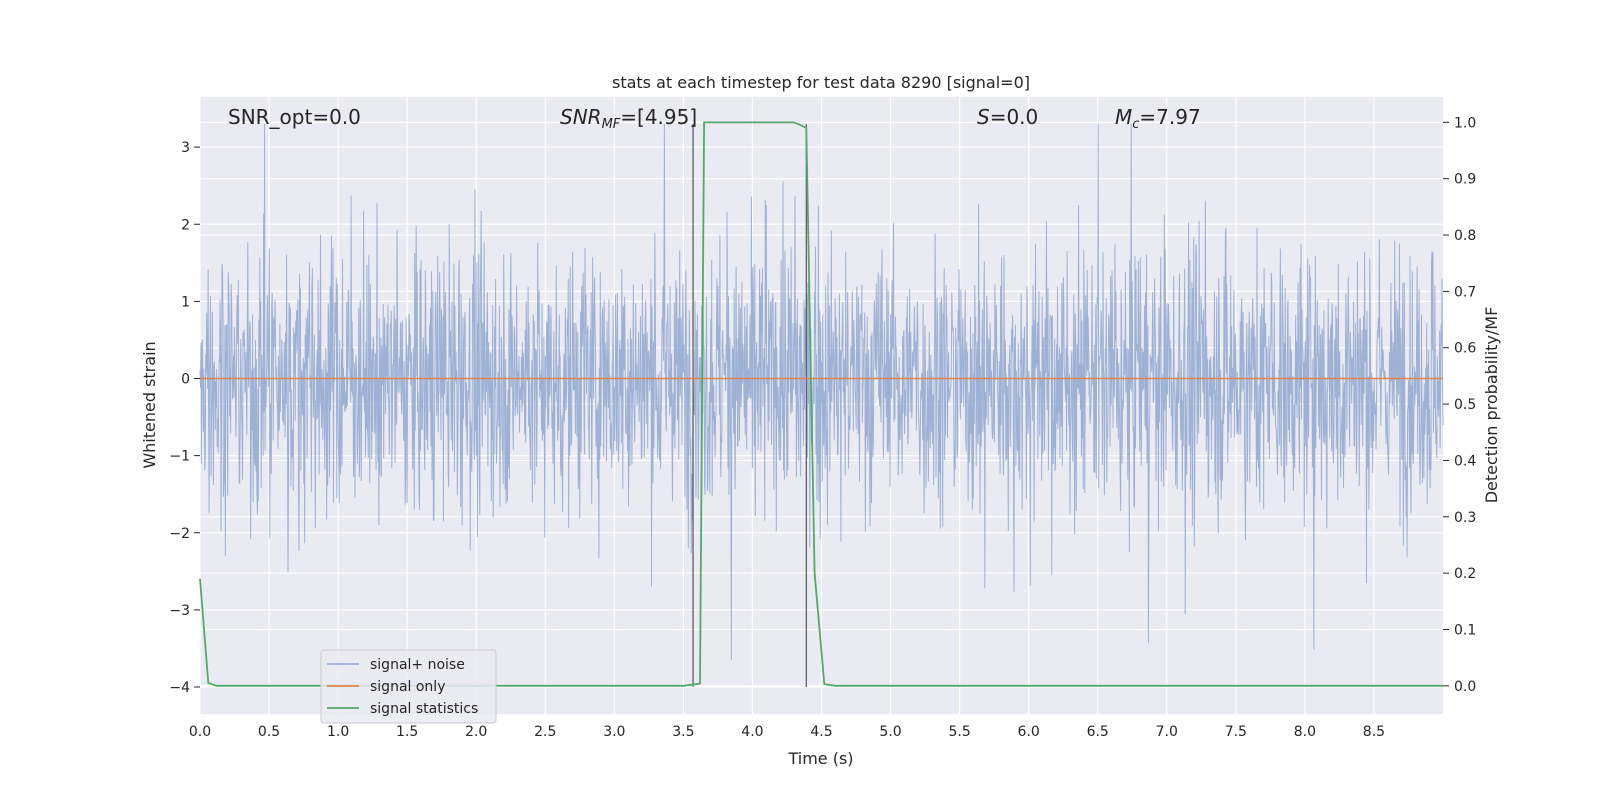 The width and height of the screenshot is (1600, 800). What do you see at coordinates (1465, 687) in the screenshot?
I see `y-right-tick-label: 0.0` at bounding box center [1465, 687].